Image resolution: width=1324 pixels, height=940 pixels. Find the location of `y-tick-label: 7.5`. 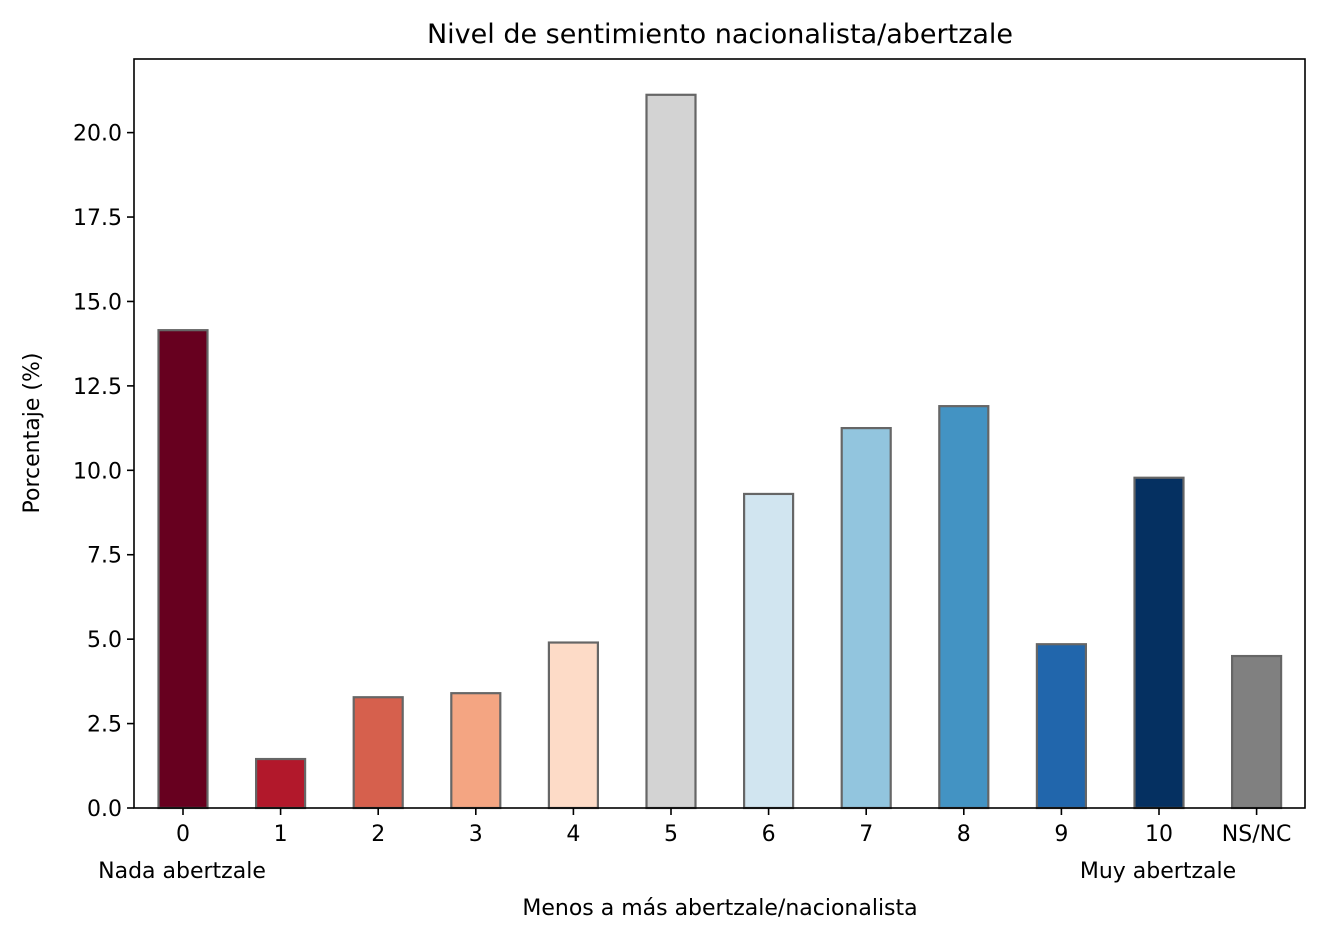

y-tick-label: 7.5 is located at coordinates (104, 556).